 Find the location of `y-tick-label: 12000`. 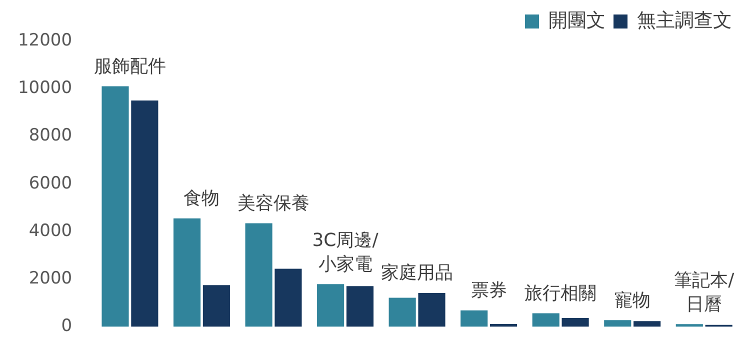

y-tick-label: 12000 is located at coordinates (45, 40).